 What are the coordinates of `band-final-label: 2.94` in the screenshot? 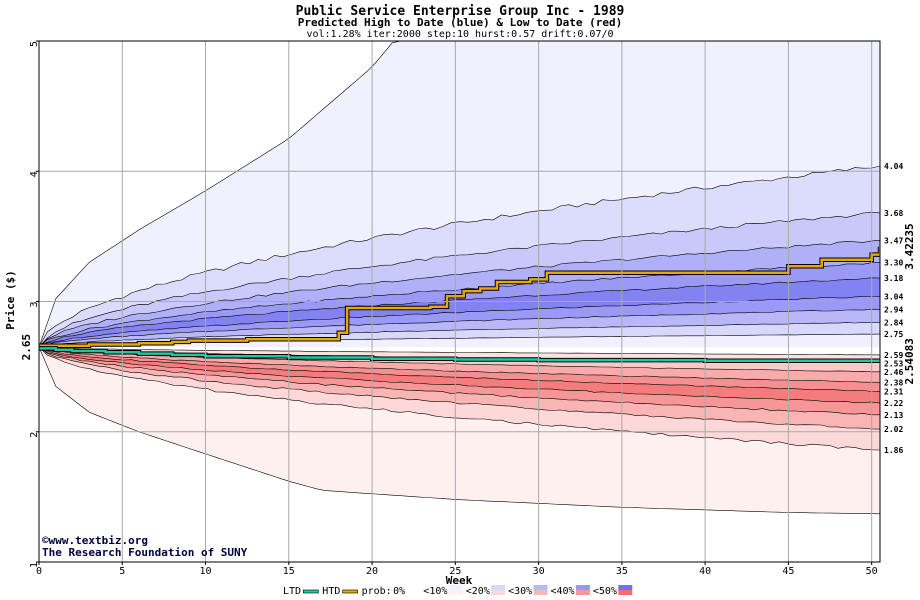 It's located at (893, 309).